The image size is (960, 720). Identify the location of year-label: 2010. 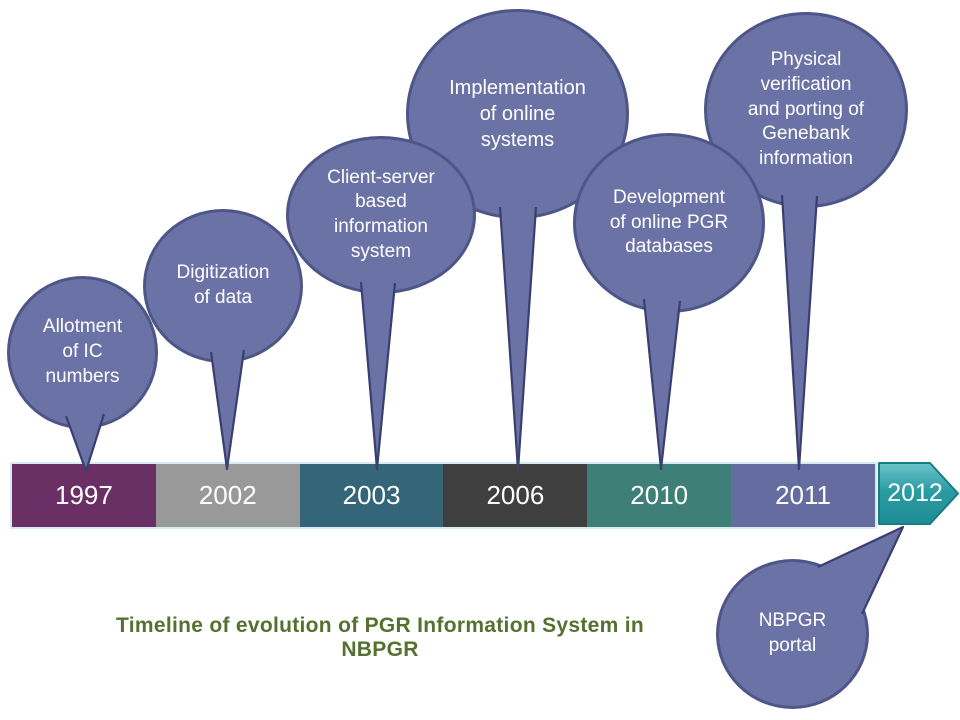
(659, 495).